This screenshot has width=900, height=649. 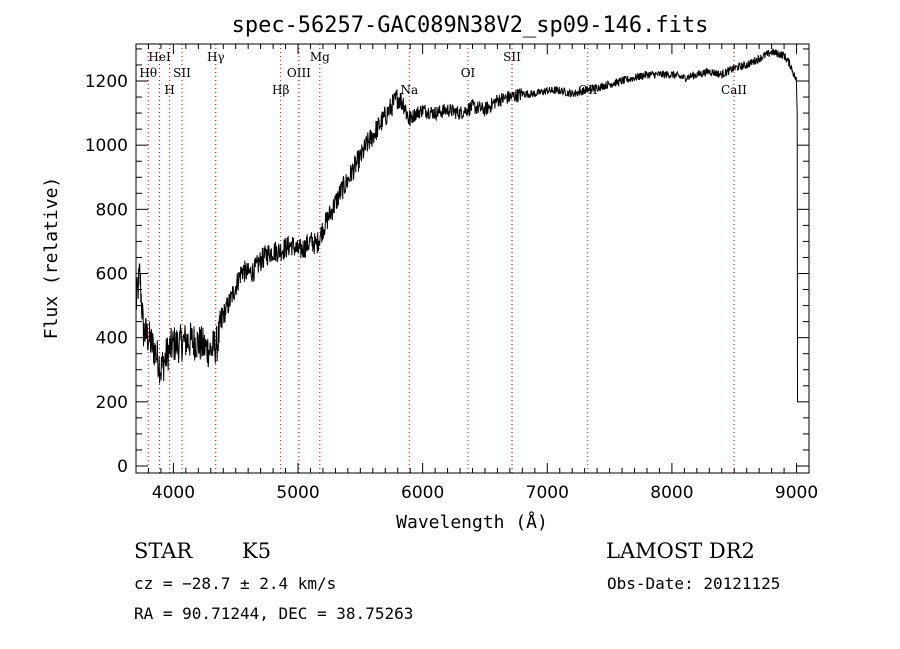 I want to click on spectral-line-label: Hθ, so click(x=148, y=73).